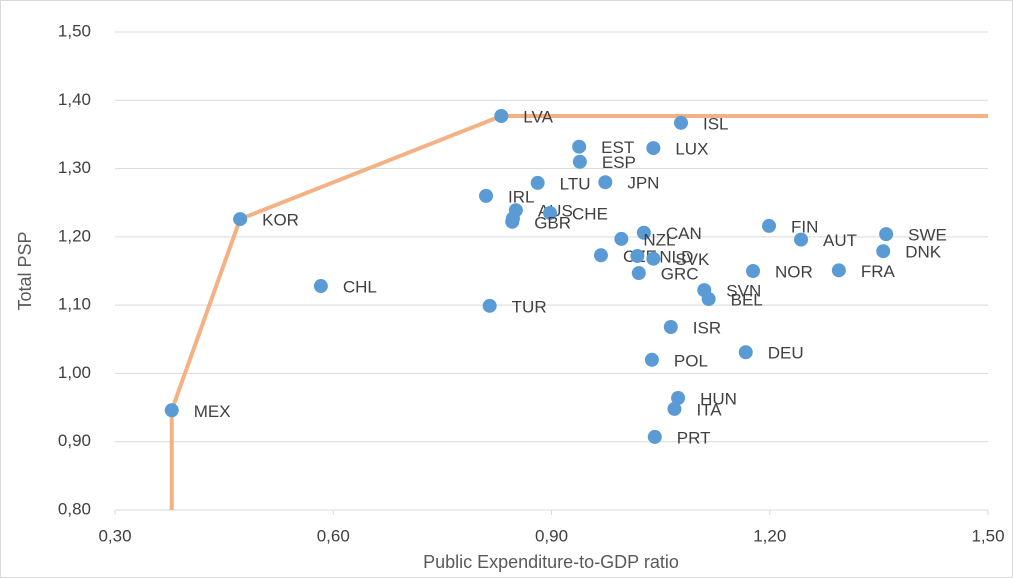  Describe the element at coordinates (804, 226) in the screenshot. I see `point-label: FIN` at that location.